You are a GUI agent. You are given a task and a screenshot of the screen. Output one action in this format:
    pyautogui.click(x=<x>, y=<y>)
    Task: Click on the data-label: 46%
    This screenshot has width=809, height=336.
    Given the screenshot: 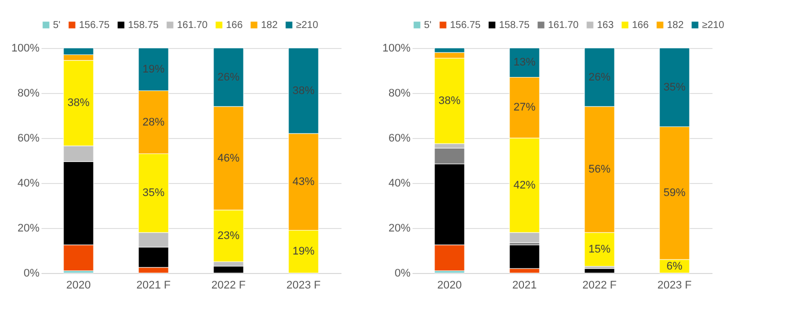 What is the action you would take?
    pyautogui.click(x=228, y=158)
    